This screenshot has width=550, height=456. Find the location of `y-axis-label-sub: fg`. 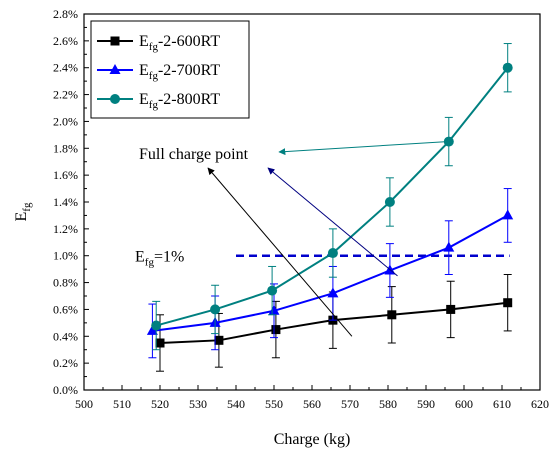

y-axis-label-sub: fg is located at coordinates (27, 207).